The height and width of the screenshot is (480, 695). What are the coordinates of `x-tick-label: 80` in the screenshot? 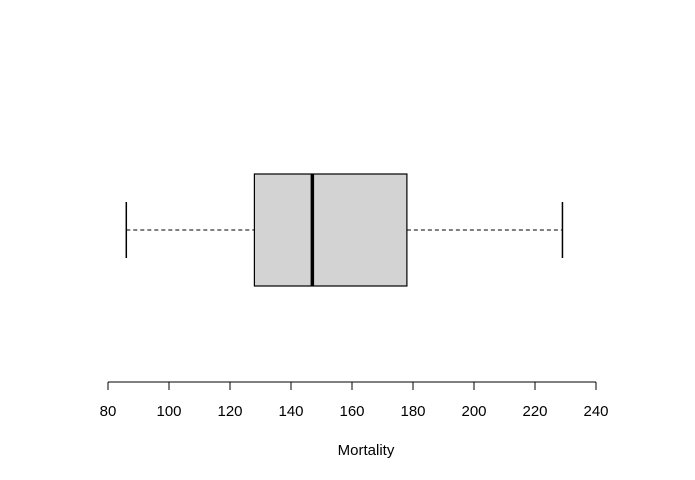 It's located at (108, 411).